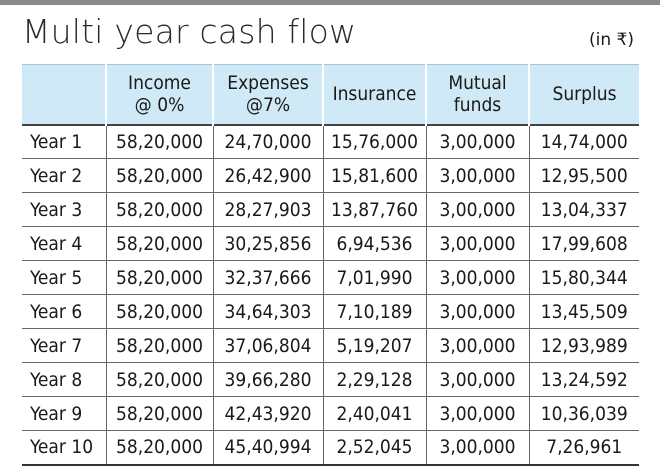  What do you see at coordinates (583, 345) in the screenshot?
I see `table-cell: 12,93,989` at bounding box center [583, 345].